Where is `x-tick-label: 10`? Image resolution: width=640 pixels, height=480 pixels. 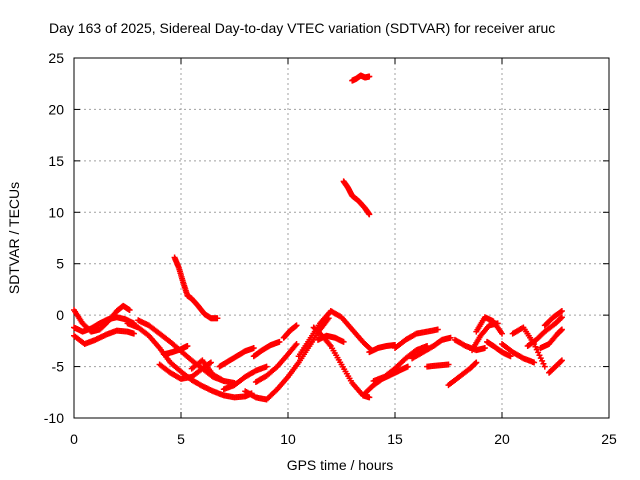 x-tick-label: 10 is located at coordinates (288, 439).